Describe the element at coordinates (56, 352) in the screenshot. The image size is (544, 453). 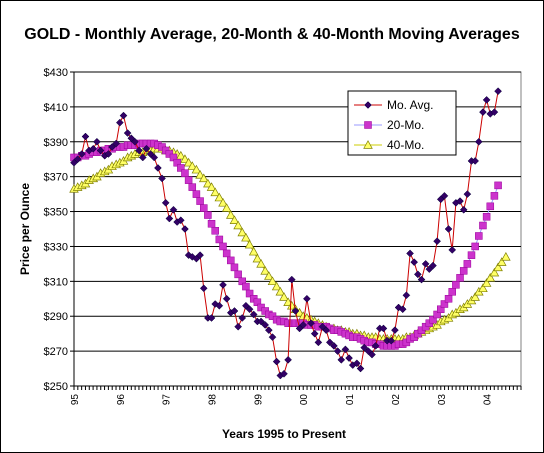
I see `y-tick-label: $270` at that location.